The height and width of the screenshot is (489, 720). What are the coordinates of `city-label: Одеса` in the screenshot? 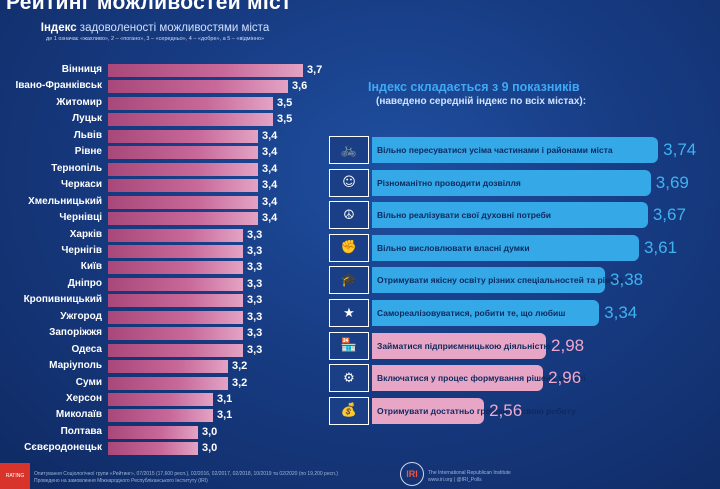 It's located at (86, 349).